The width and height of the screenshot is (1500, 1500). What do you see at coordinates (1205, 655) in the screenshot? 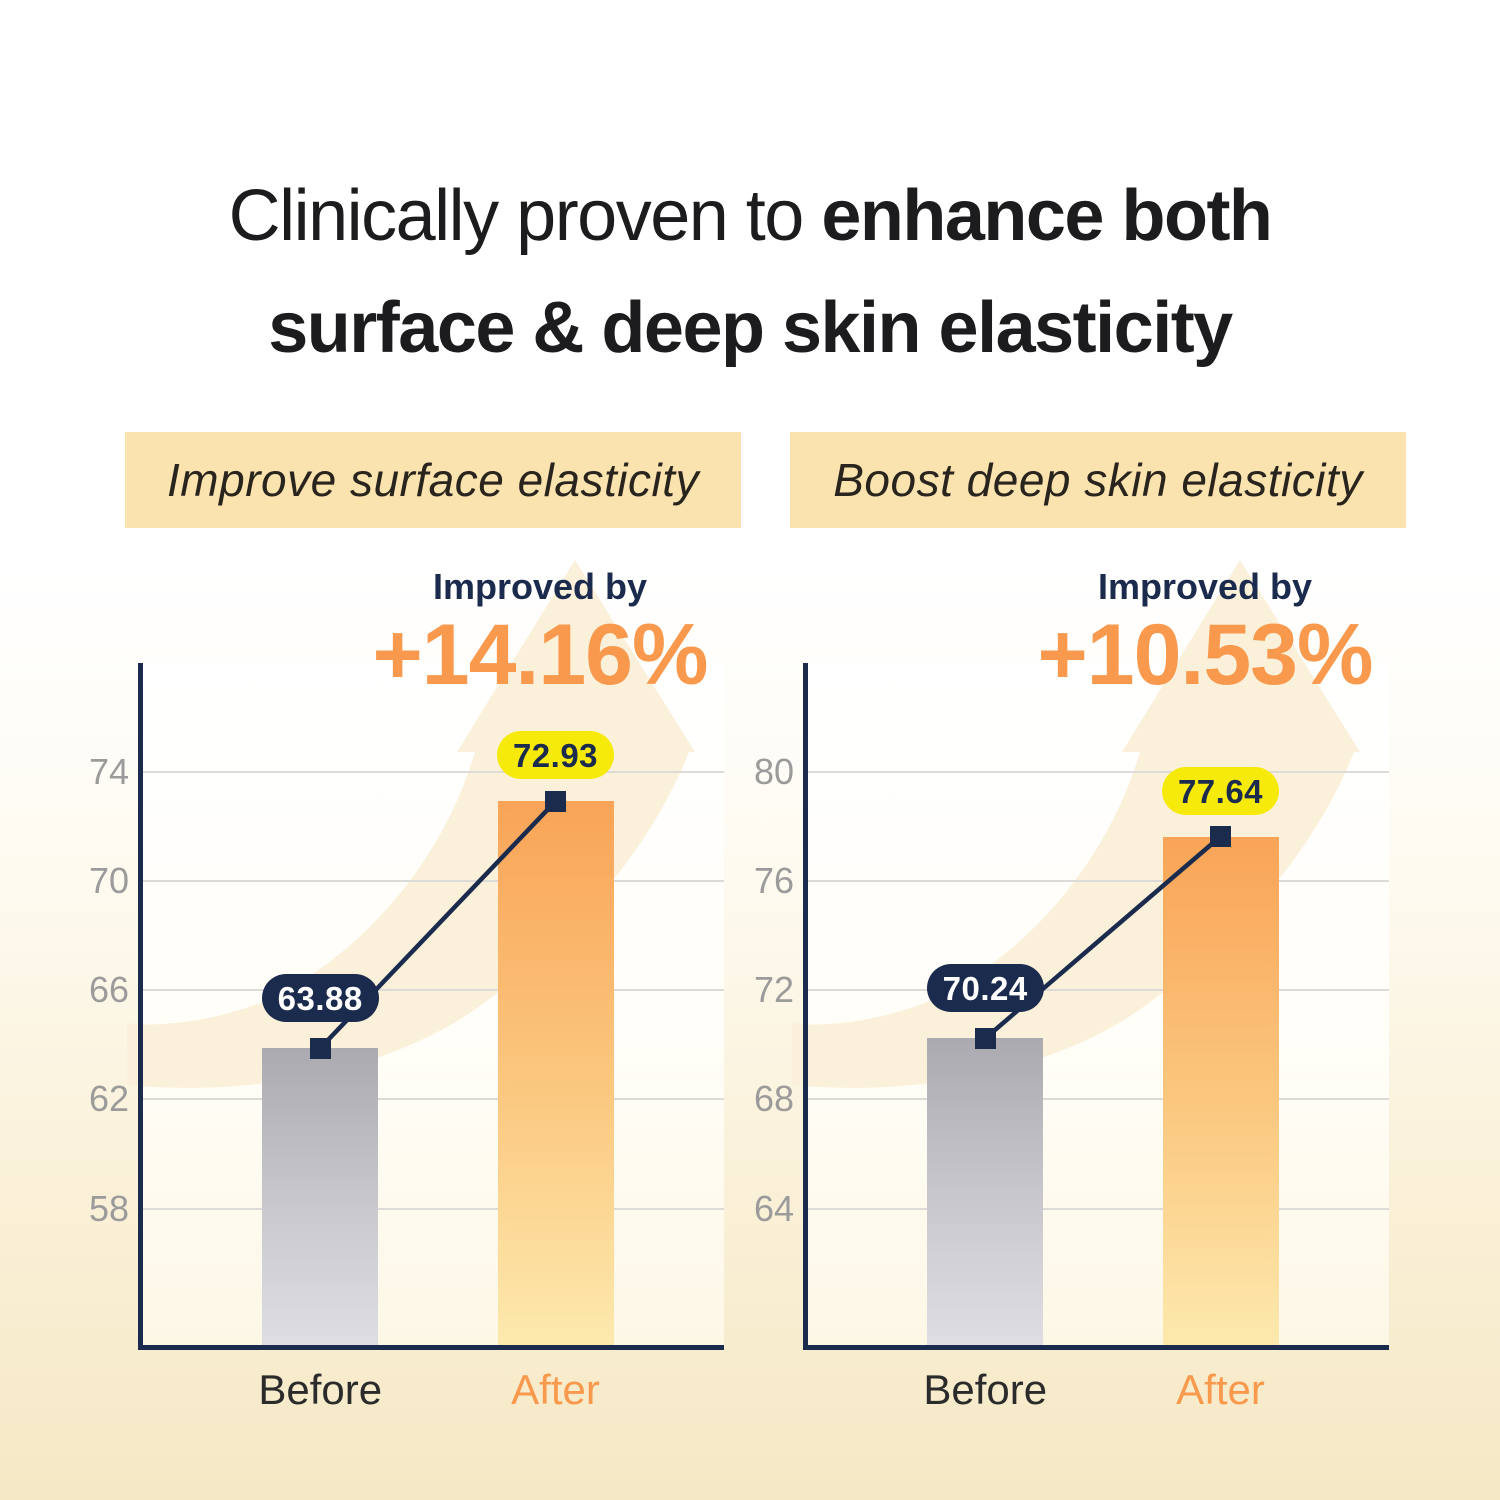
I see `improvement-value: +10.53%` at bounding box center [1205, 655].